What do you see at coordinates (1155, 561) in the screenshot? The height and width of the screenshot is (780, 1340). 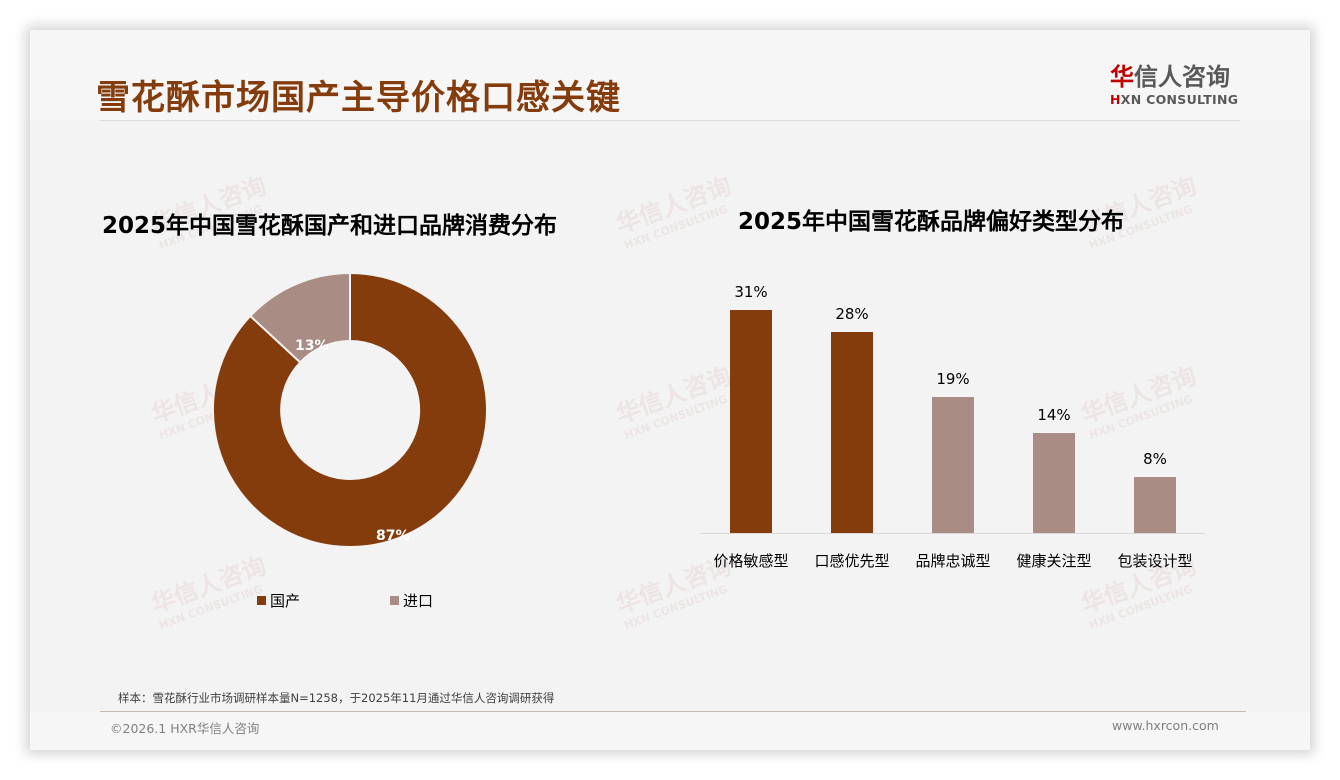 I see `bar-category-label: 包装设计型` at bounding box center [1155, 561].